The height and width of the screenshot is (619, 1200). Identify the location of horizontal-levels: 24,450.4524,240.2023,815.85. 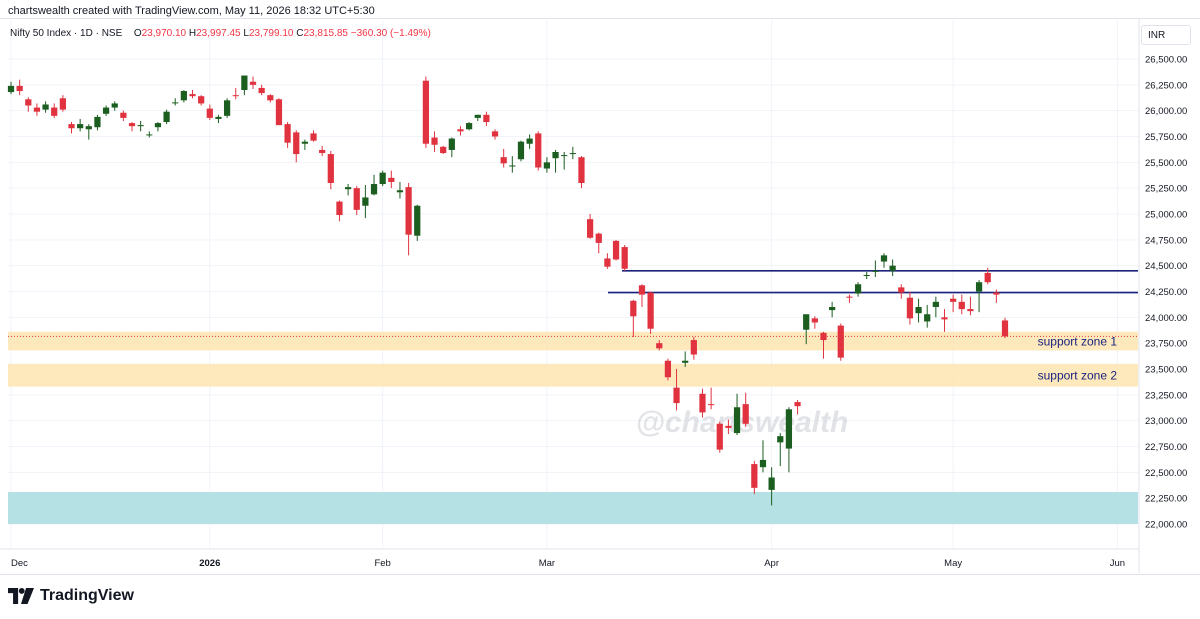
(599, 303).